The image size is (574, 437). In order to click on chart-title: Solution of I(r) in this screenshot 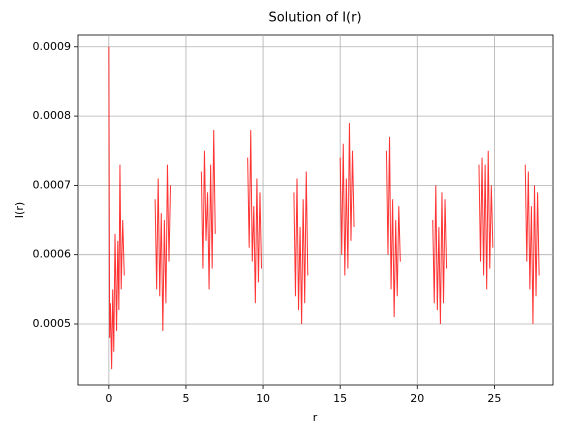, I will do `click(314, 18)`.